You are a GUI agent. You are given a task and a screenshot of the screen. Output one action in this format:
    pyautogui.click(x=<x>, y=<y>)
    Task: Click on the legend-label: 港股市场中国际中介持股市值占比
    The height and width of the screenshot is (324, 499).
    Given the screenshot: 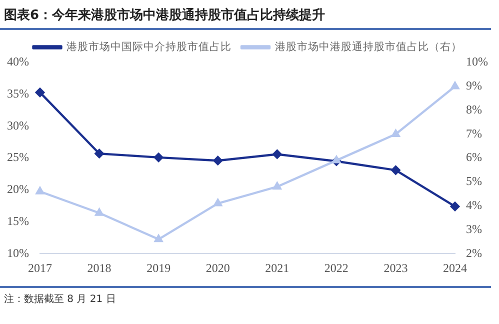 What is the action you would take?
    pyautogui.click(x=149, y=46)
    